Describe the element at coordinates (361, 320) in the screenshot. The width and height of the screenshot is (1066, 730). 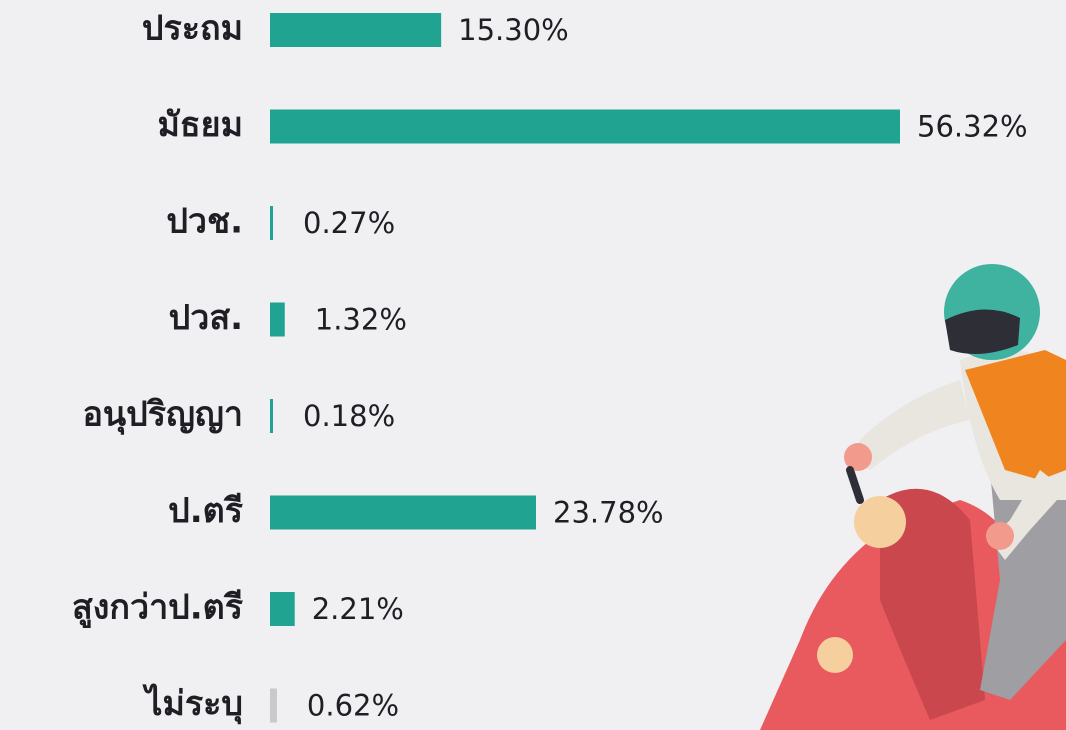
I see `value-label: 1.32%` at that location.